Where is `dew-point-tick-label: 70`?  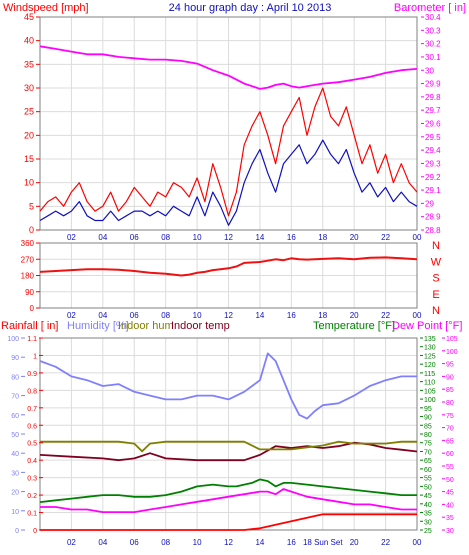
dew-point-tick-label: 70 is located at coordinates (450, 429).